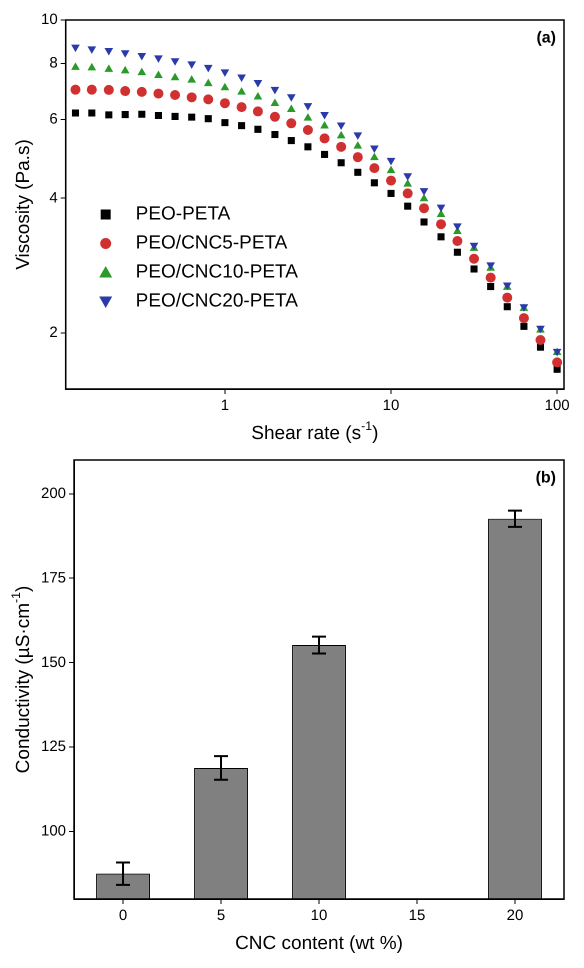  I want to click on x-tick-label: 20, so click(515, 915).